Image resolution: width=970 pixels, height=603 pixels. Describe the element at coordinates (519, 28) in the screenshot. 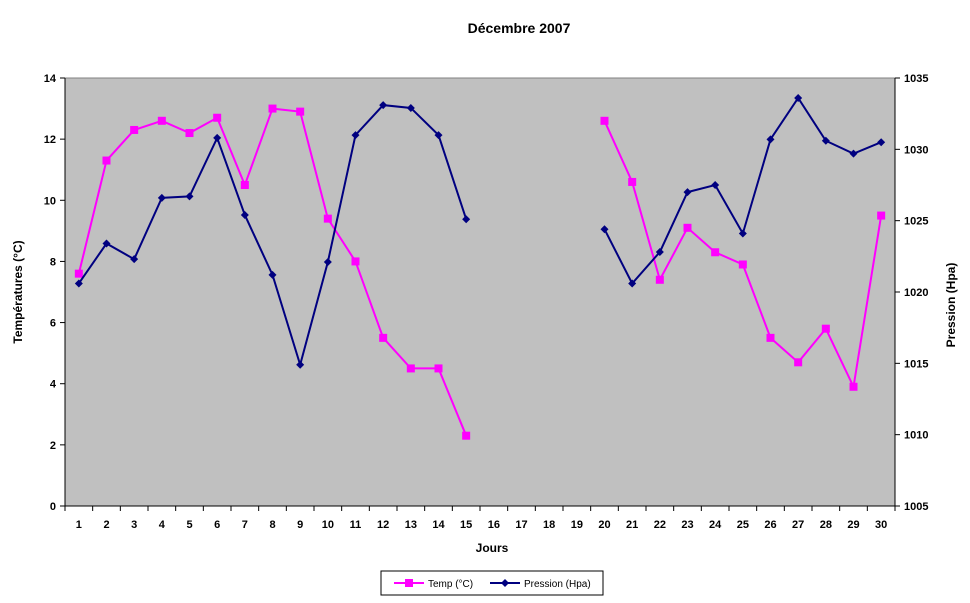

I see `chart-title: Décembre 2007` at that location.